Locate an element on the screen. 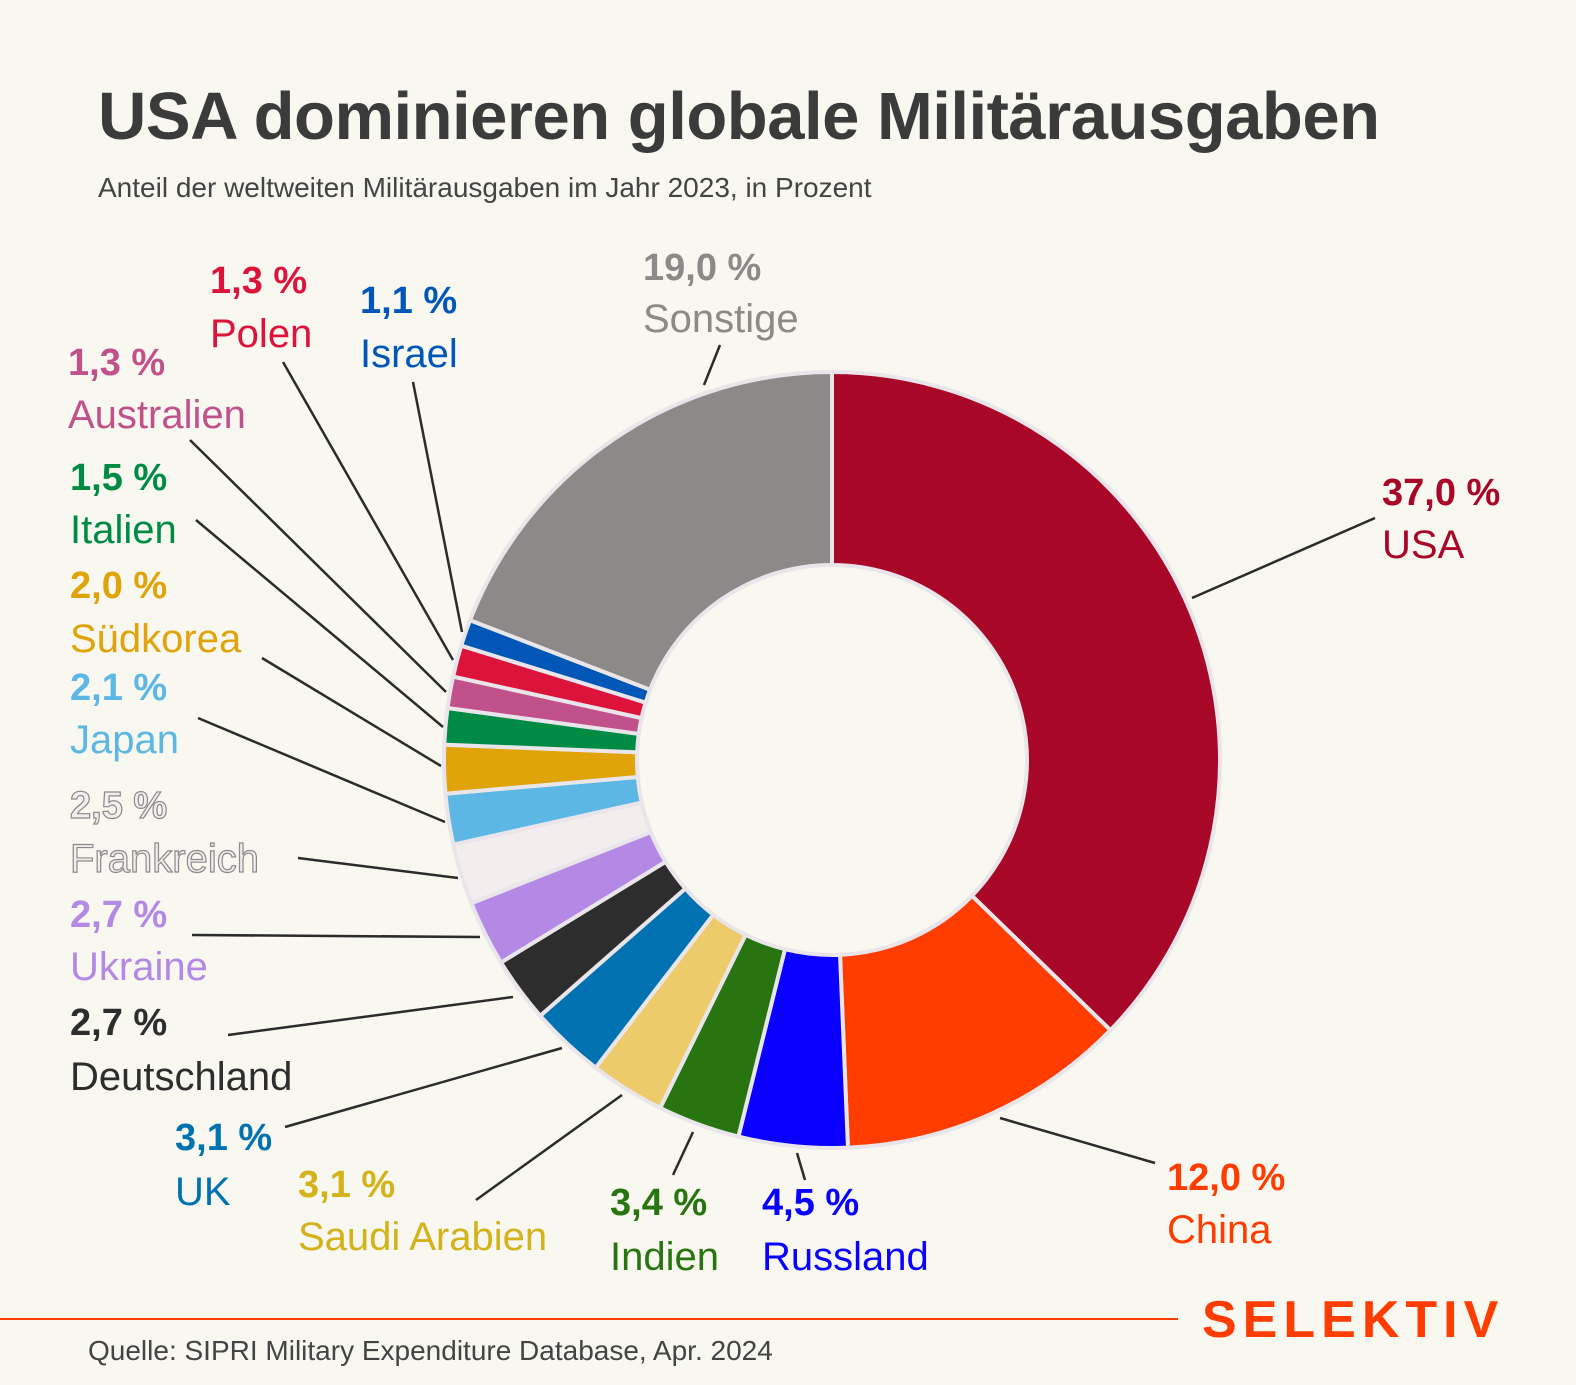 The height and width of the screenshot is (1385, 1576). leader-line-saudi-arabien is located at coordinates (549, 1147).